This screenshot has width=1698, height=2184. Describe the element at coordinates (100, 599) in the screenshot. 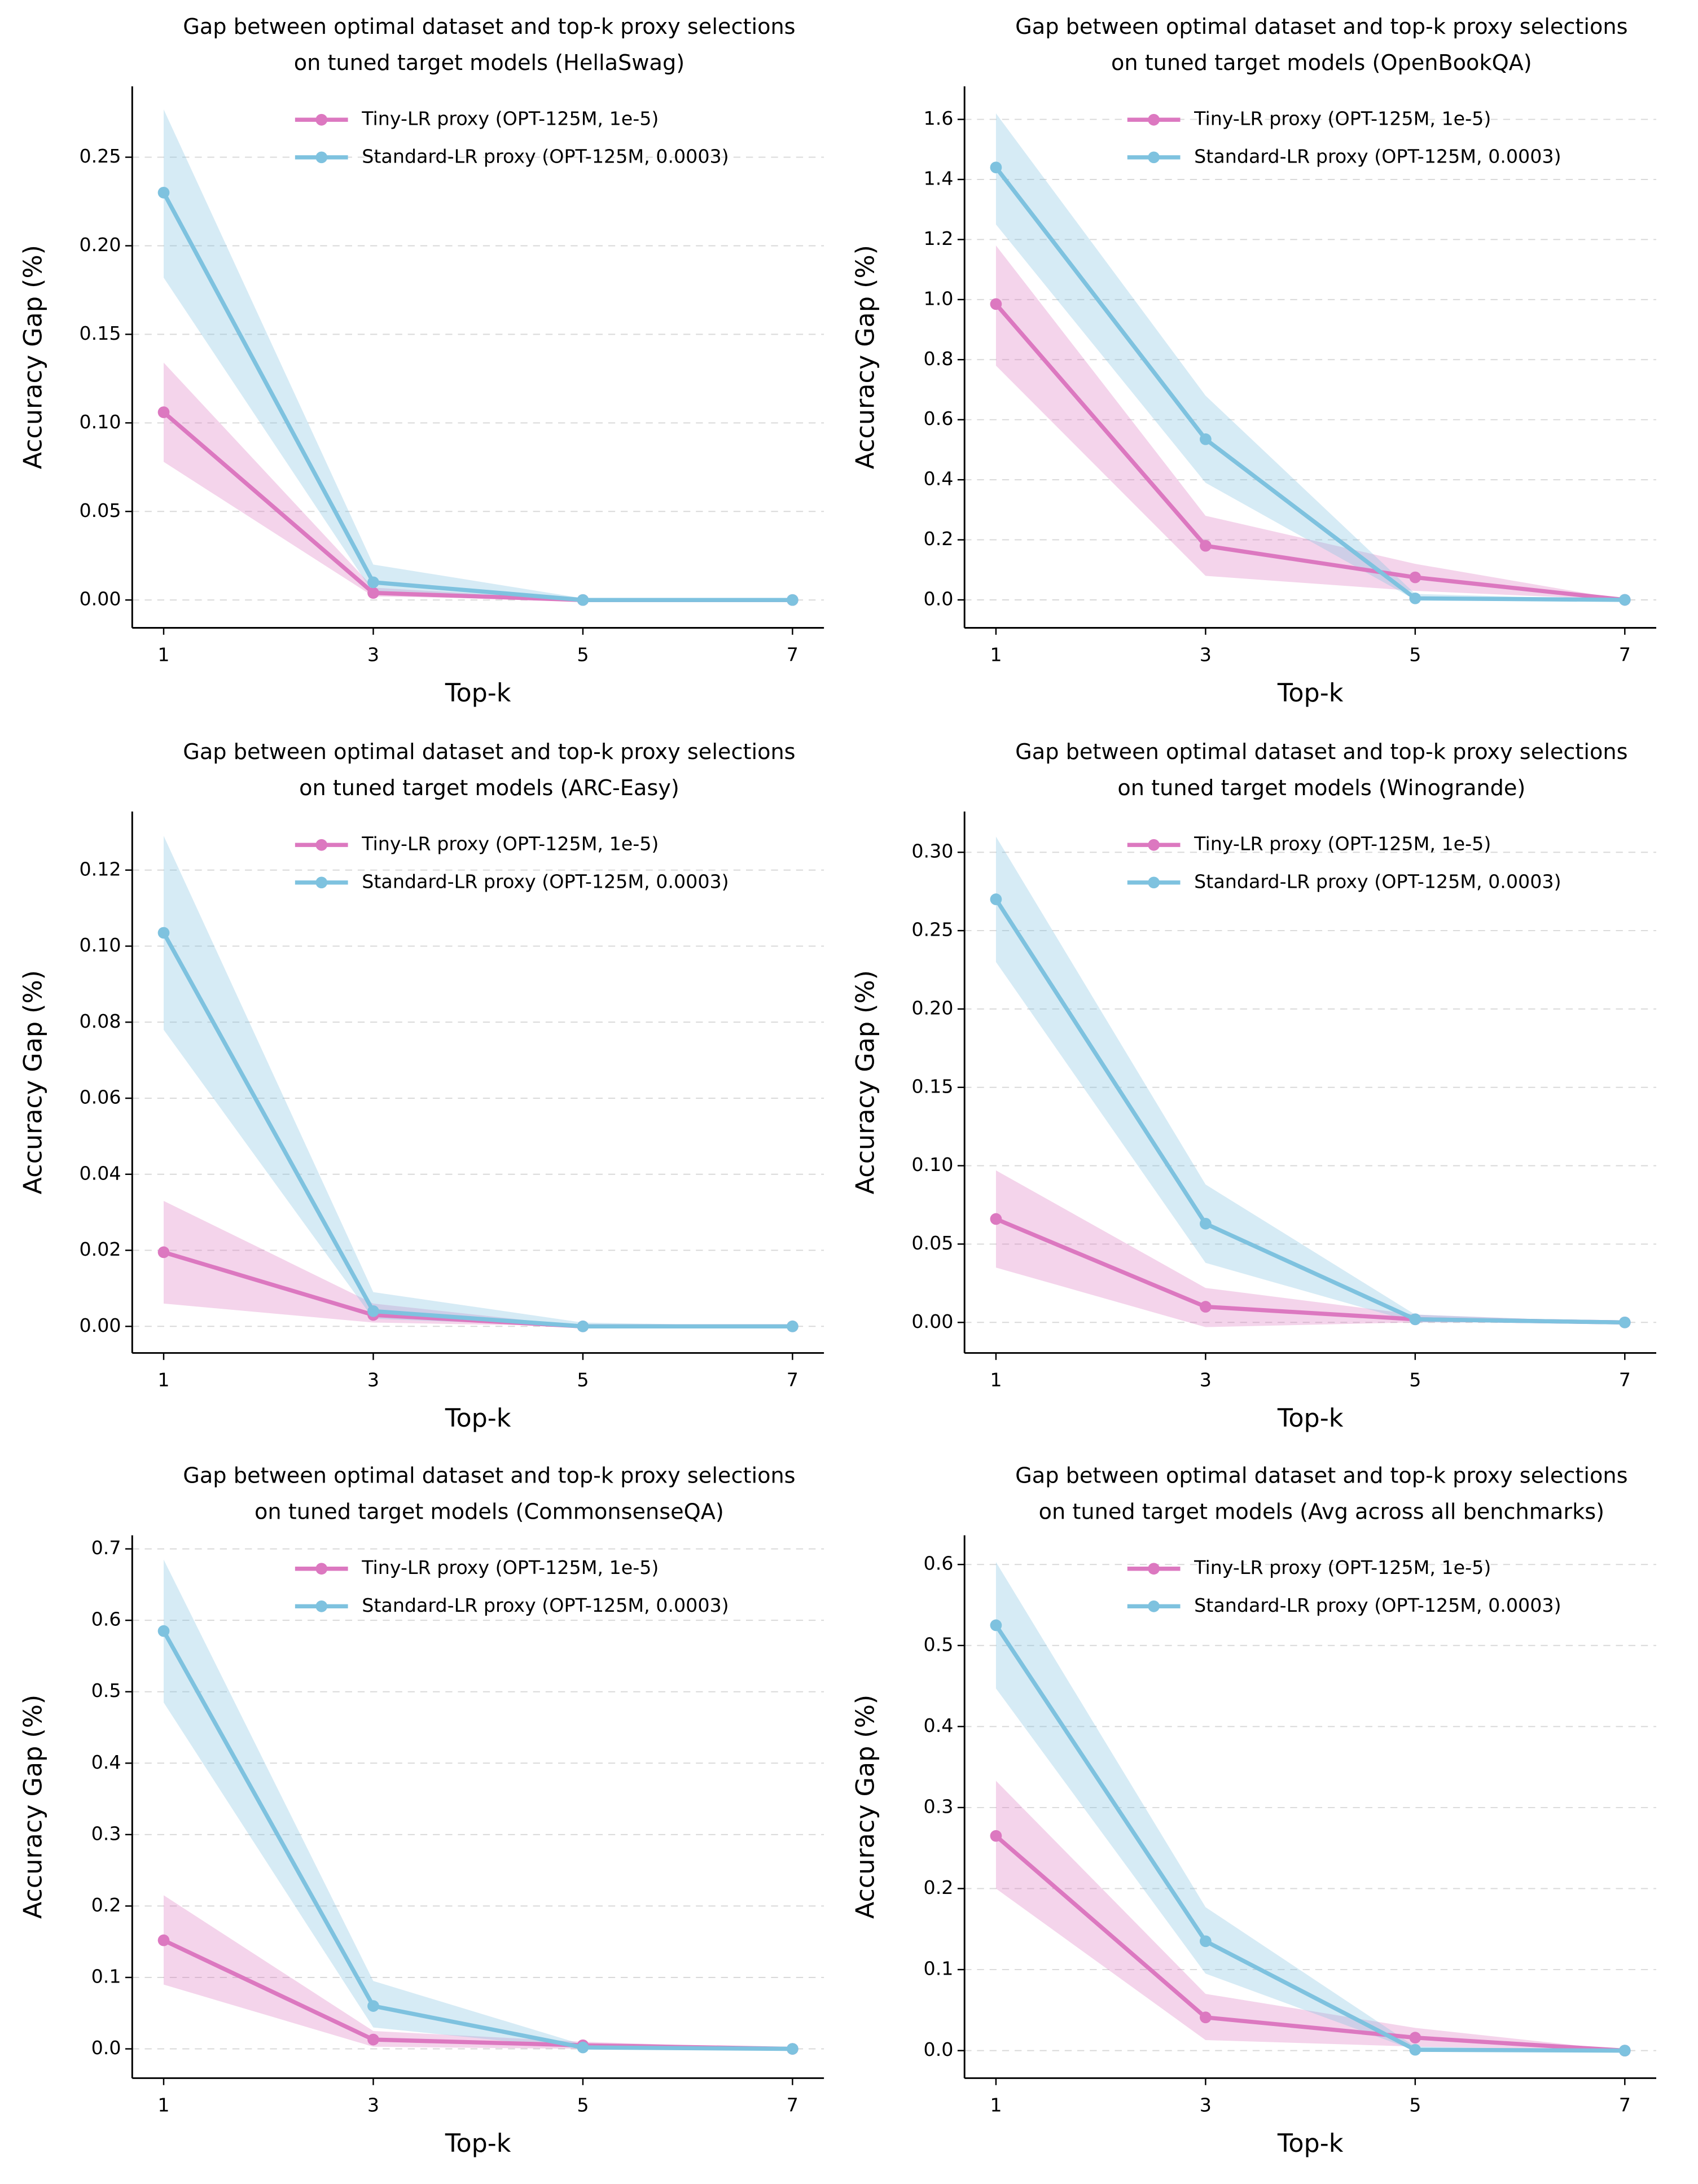

I see `y-tick-label: 0.00` at that location.